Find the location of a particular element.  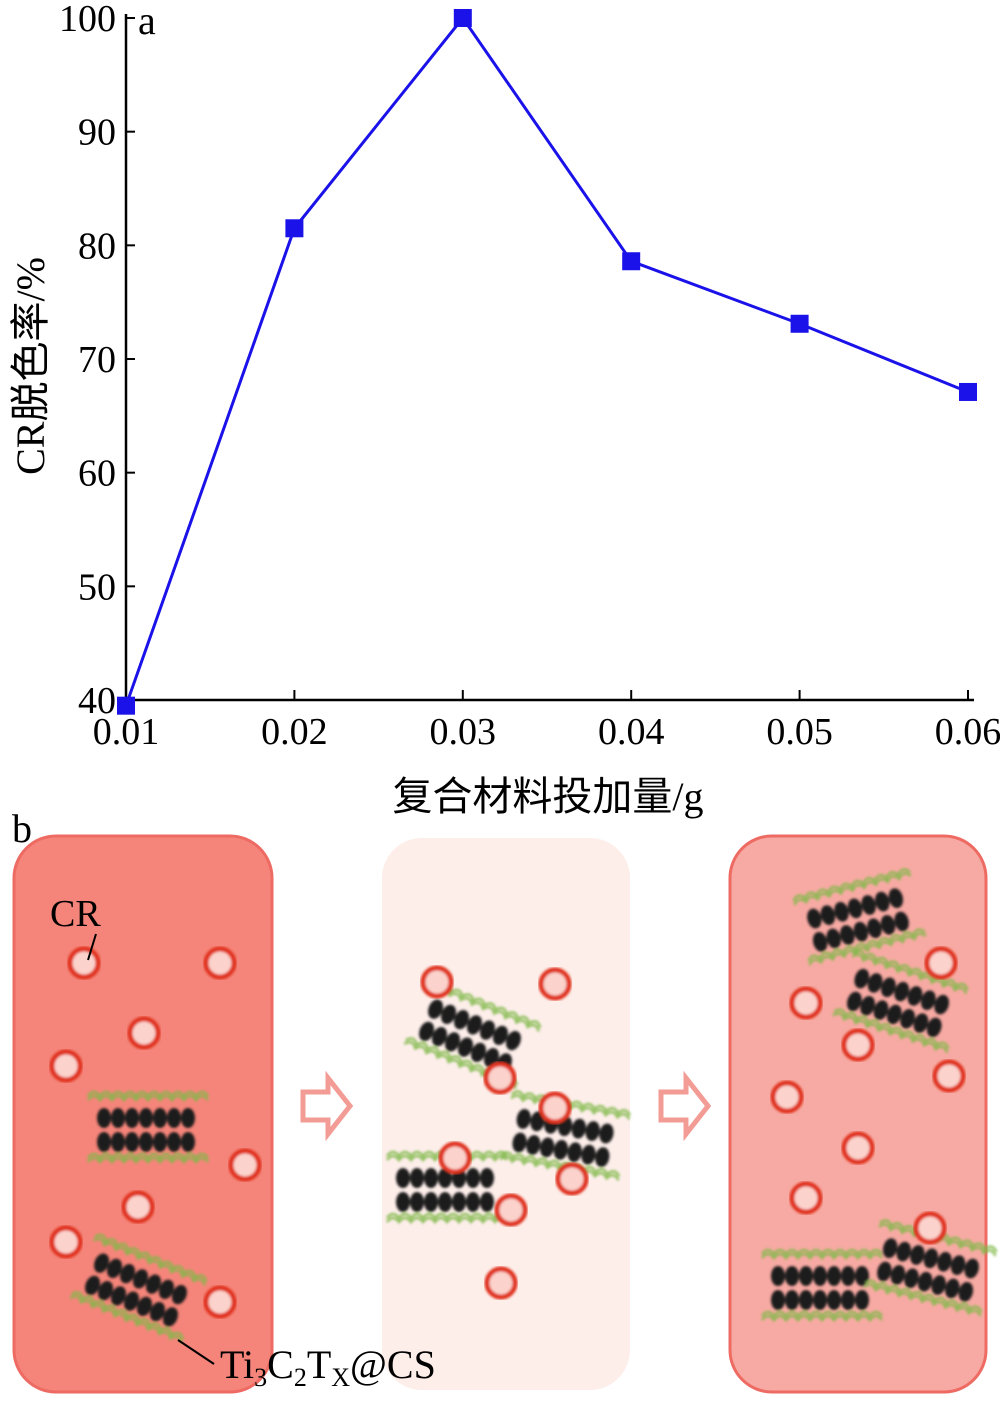

composite-label-ti: Ti is located at coordinates (237, 1364).